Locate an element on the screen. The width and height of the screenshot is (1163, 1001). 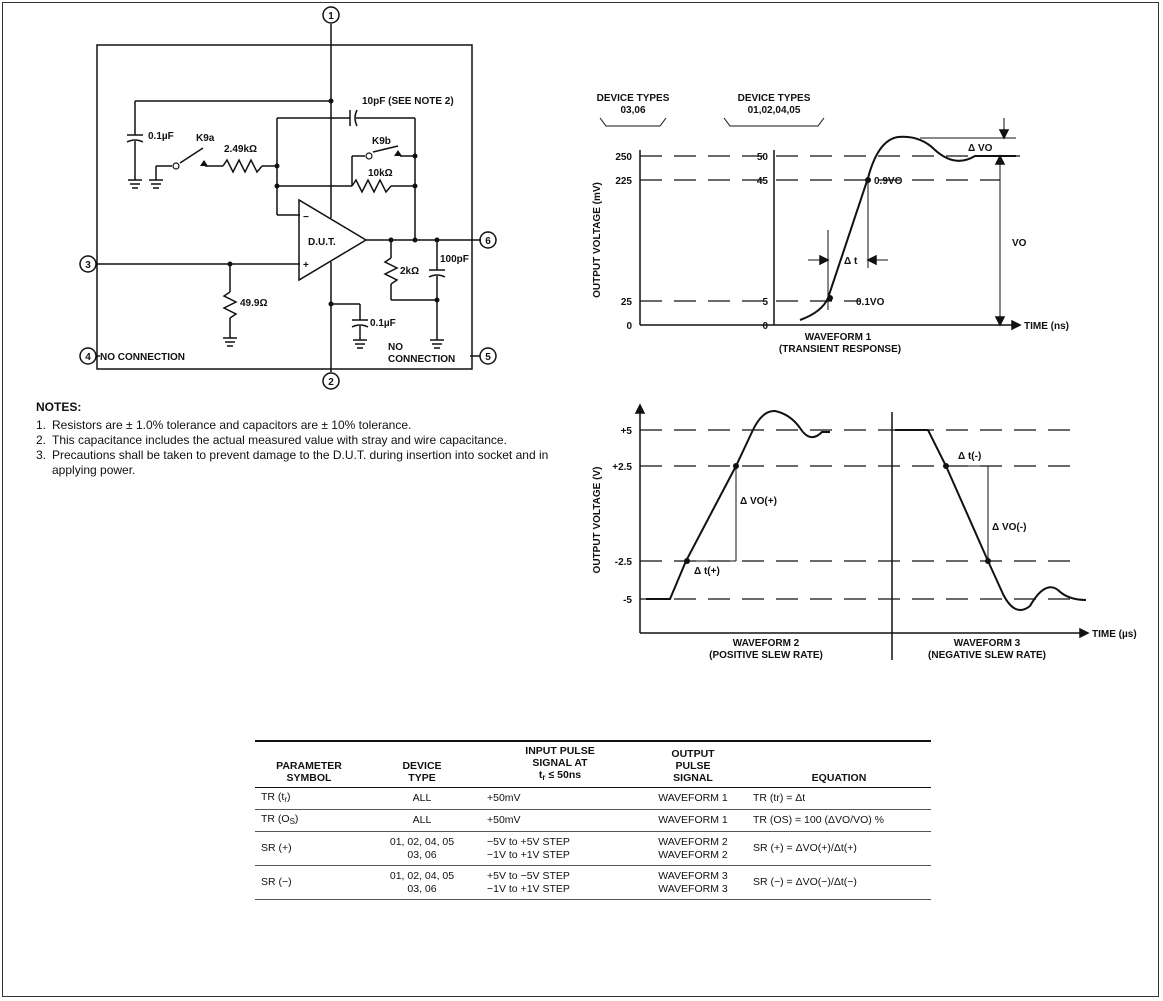
wf23-tick-minus5: -5 is located at coordinates (627, 600).